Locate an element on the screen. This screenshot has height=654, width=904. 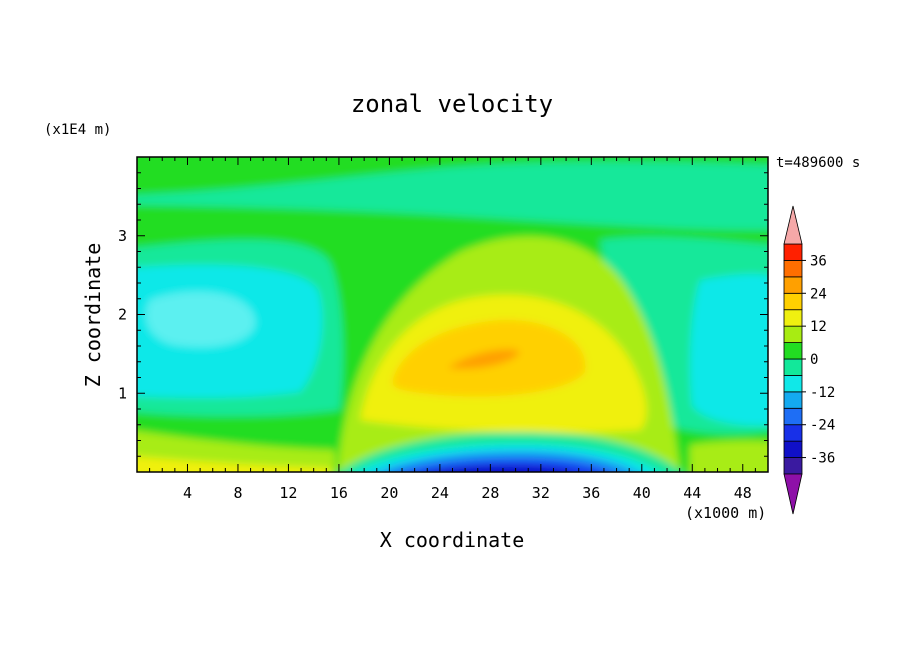
x-tick-label: 4 is located at coordinates (187, 493).